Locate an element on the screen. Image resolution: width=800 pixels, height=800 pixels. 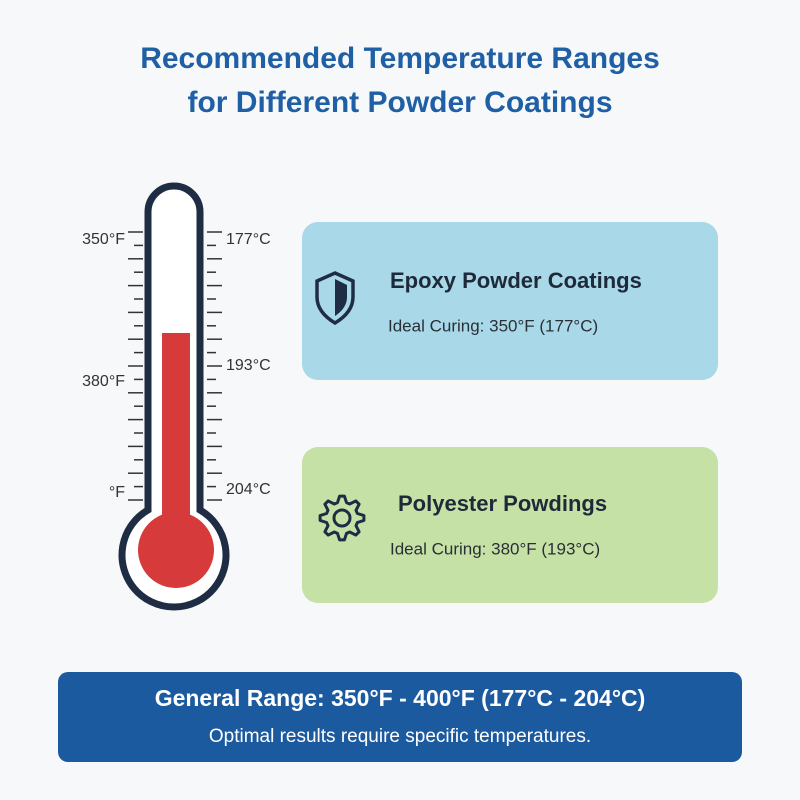
shield-icon is located at coordinates (335, 298).